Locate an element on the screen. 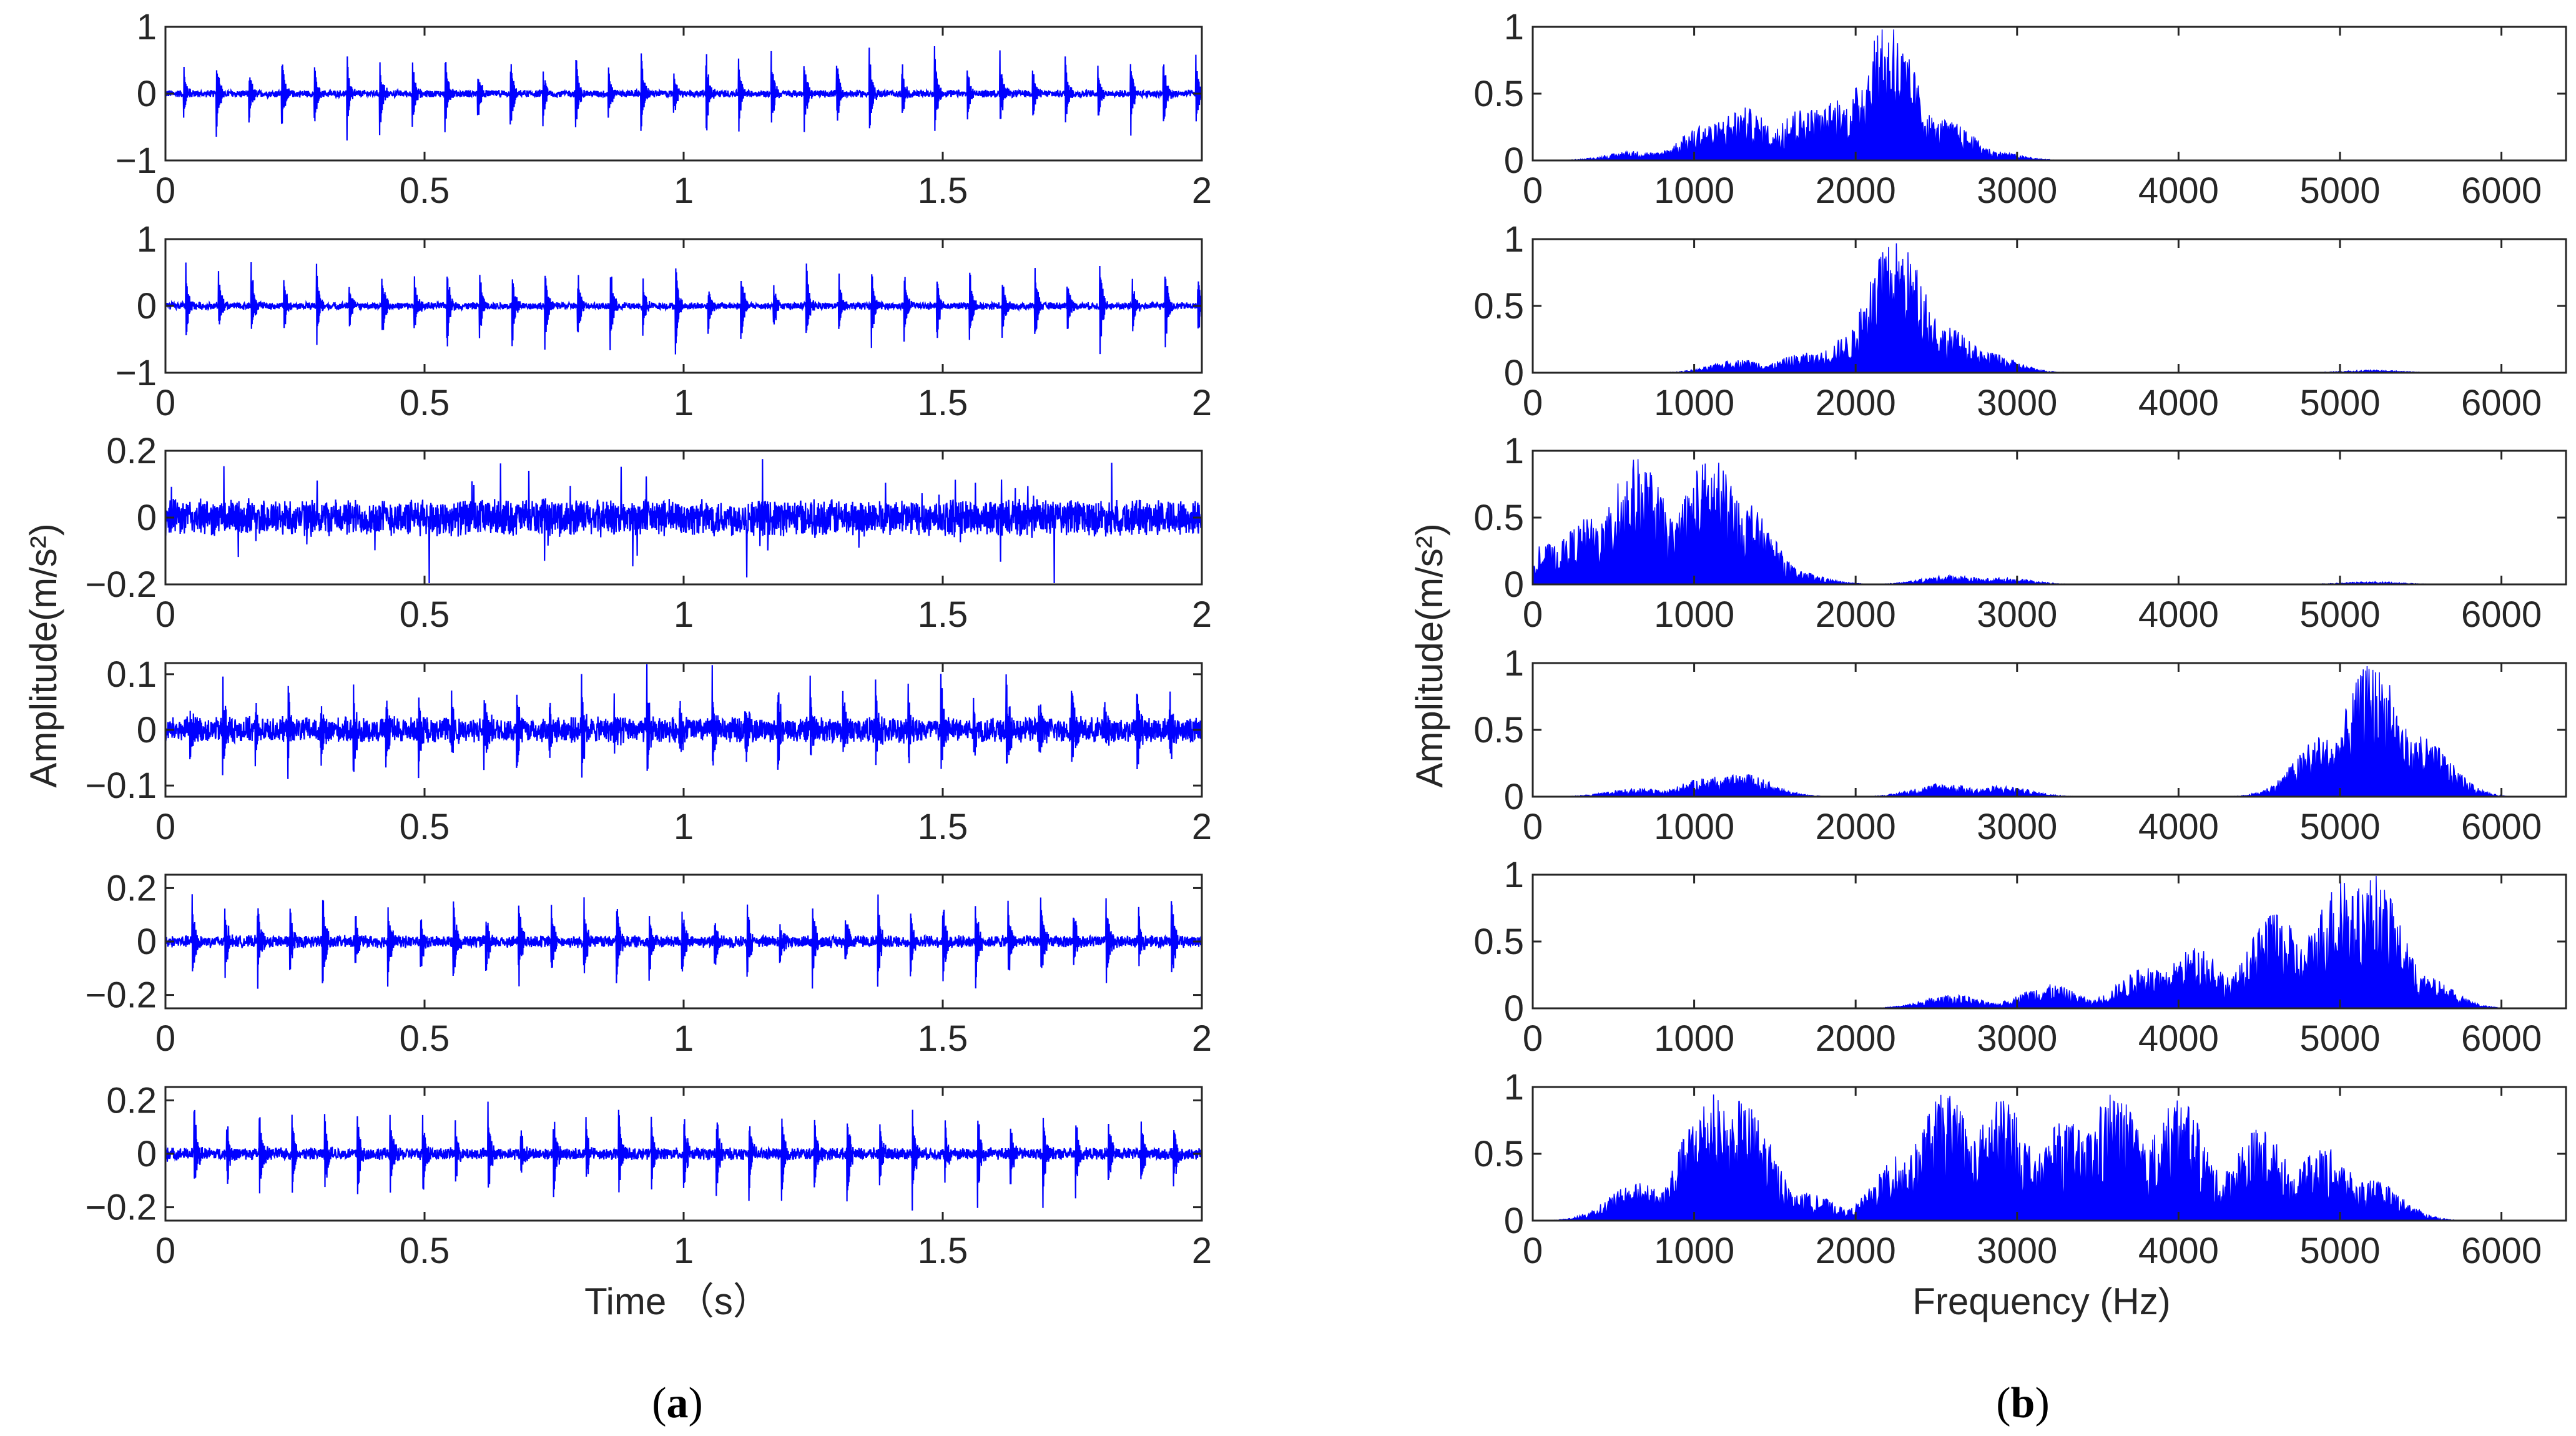 Image resolution: width=2576 pixels, height=1436 pixels. panel-b-sub0-ytick-label: 0 is located at coordinates (1514, 160).